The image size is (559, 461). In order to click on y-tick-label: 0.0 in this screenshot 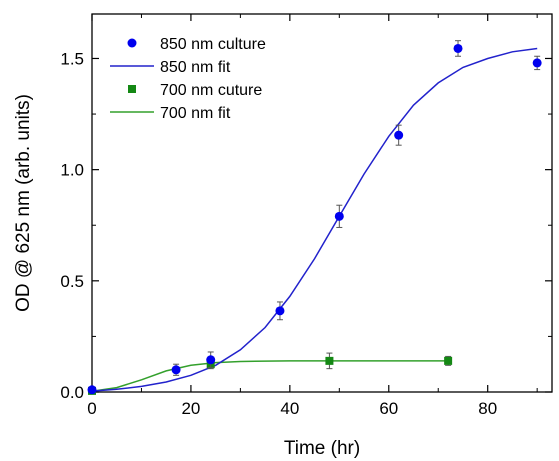, I will do `click(72, 392)`.